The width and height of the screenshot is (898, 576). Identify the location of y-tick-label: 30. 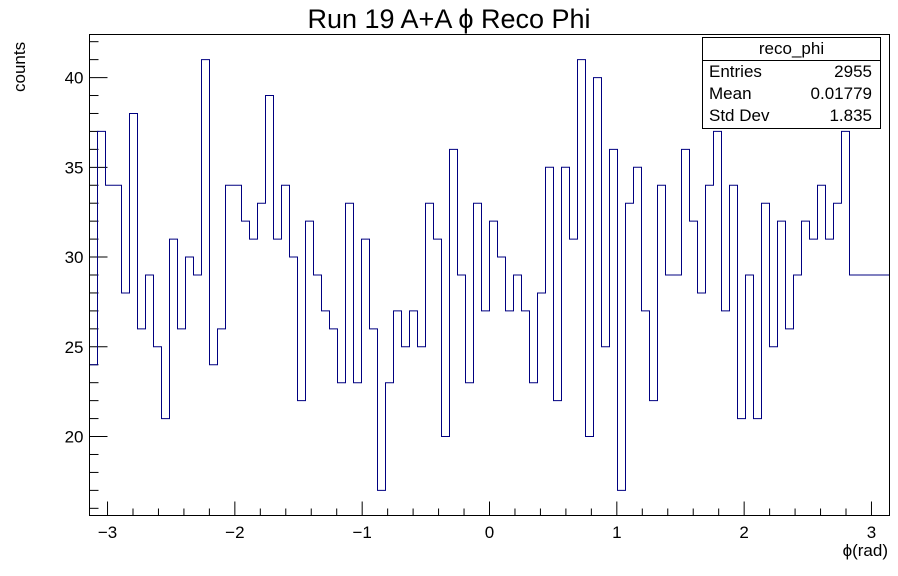
(74, 257).